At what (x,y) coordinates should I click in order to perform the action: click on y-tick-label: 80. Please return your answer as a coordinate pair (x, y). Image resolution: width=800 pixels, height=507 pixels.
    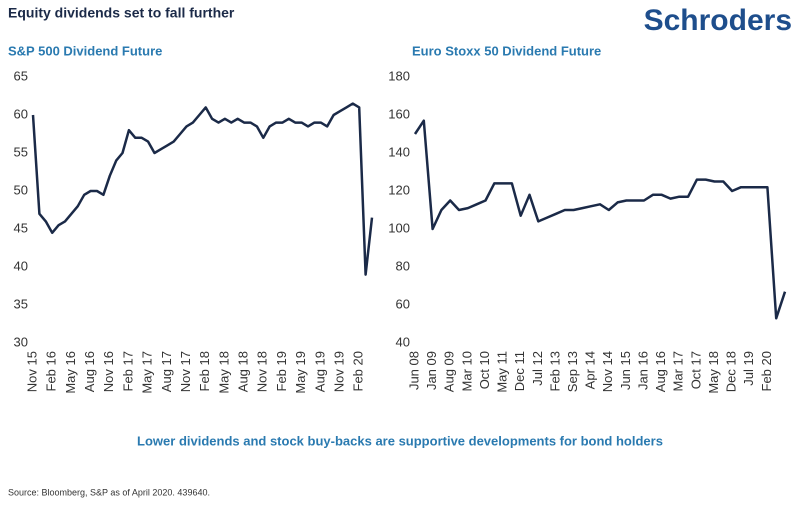
    Looking at the image, I should click on (403, 265).